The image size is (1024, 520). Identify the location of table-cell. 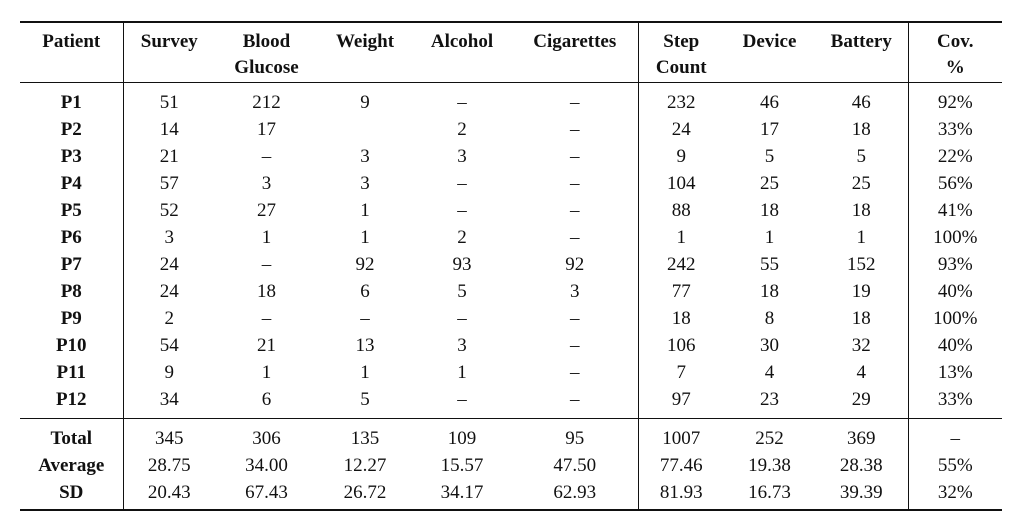
(365, 129).